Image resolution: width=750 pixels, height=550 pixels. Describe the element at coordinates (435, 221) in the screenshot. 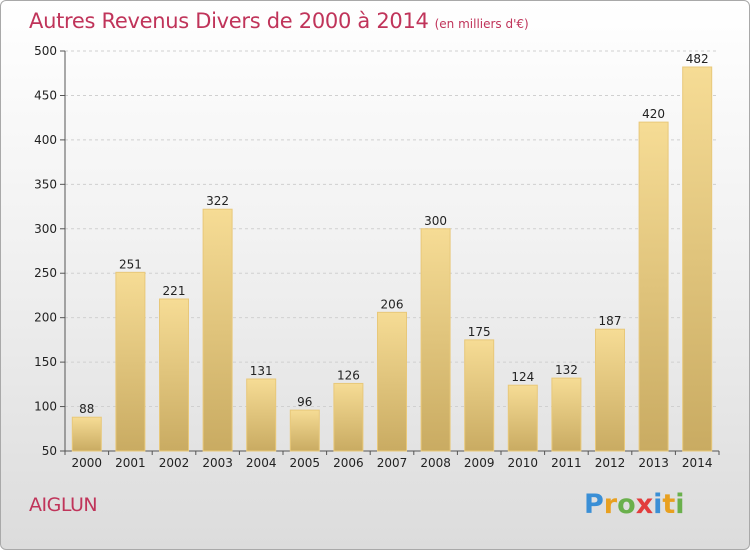

I see `data-label: 300` at that location.